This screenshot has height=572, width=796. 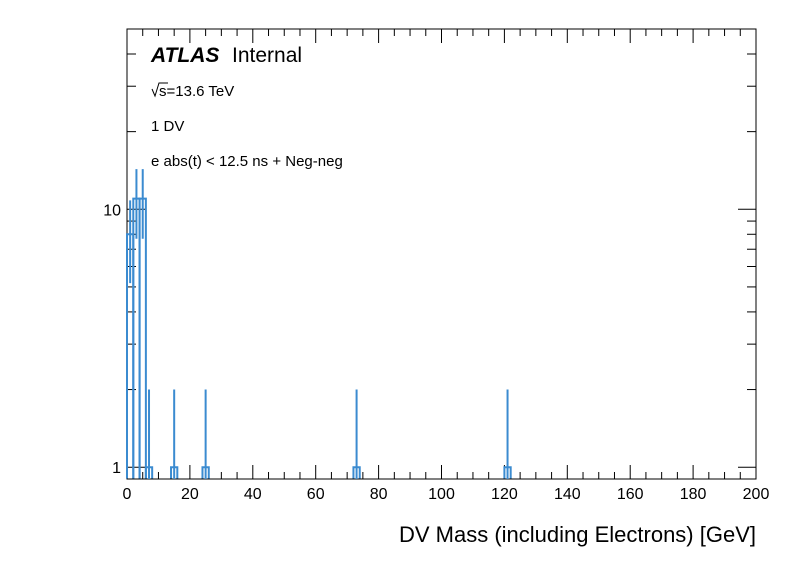 I want to click on y-tick-label: 10, so click(x=112, y=210).